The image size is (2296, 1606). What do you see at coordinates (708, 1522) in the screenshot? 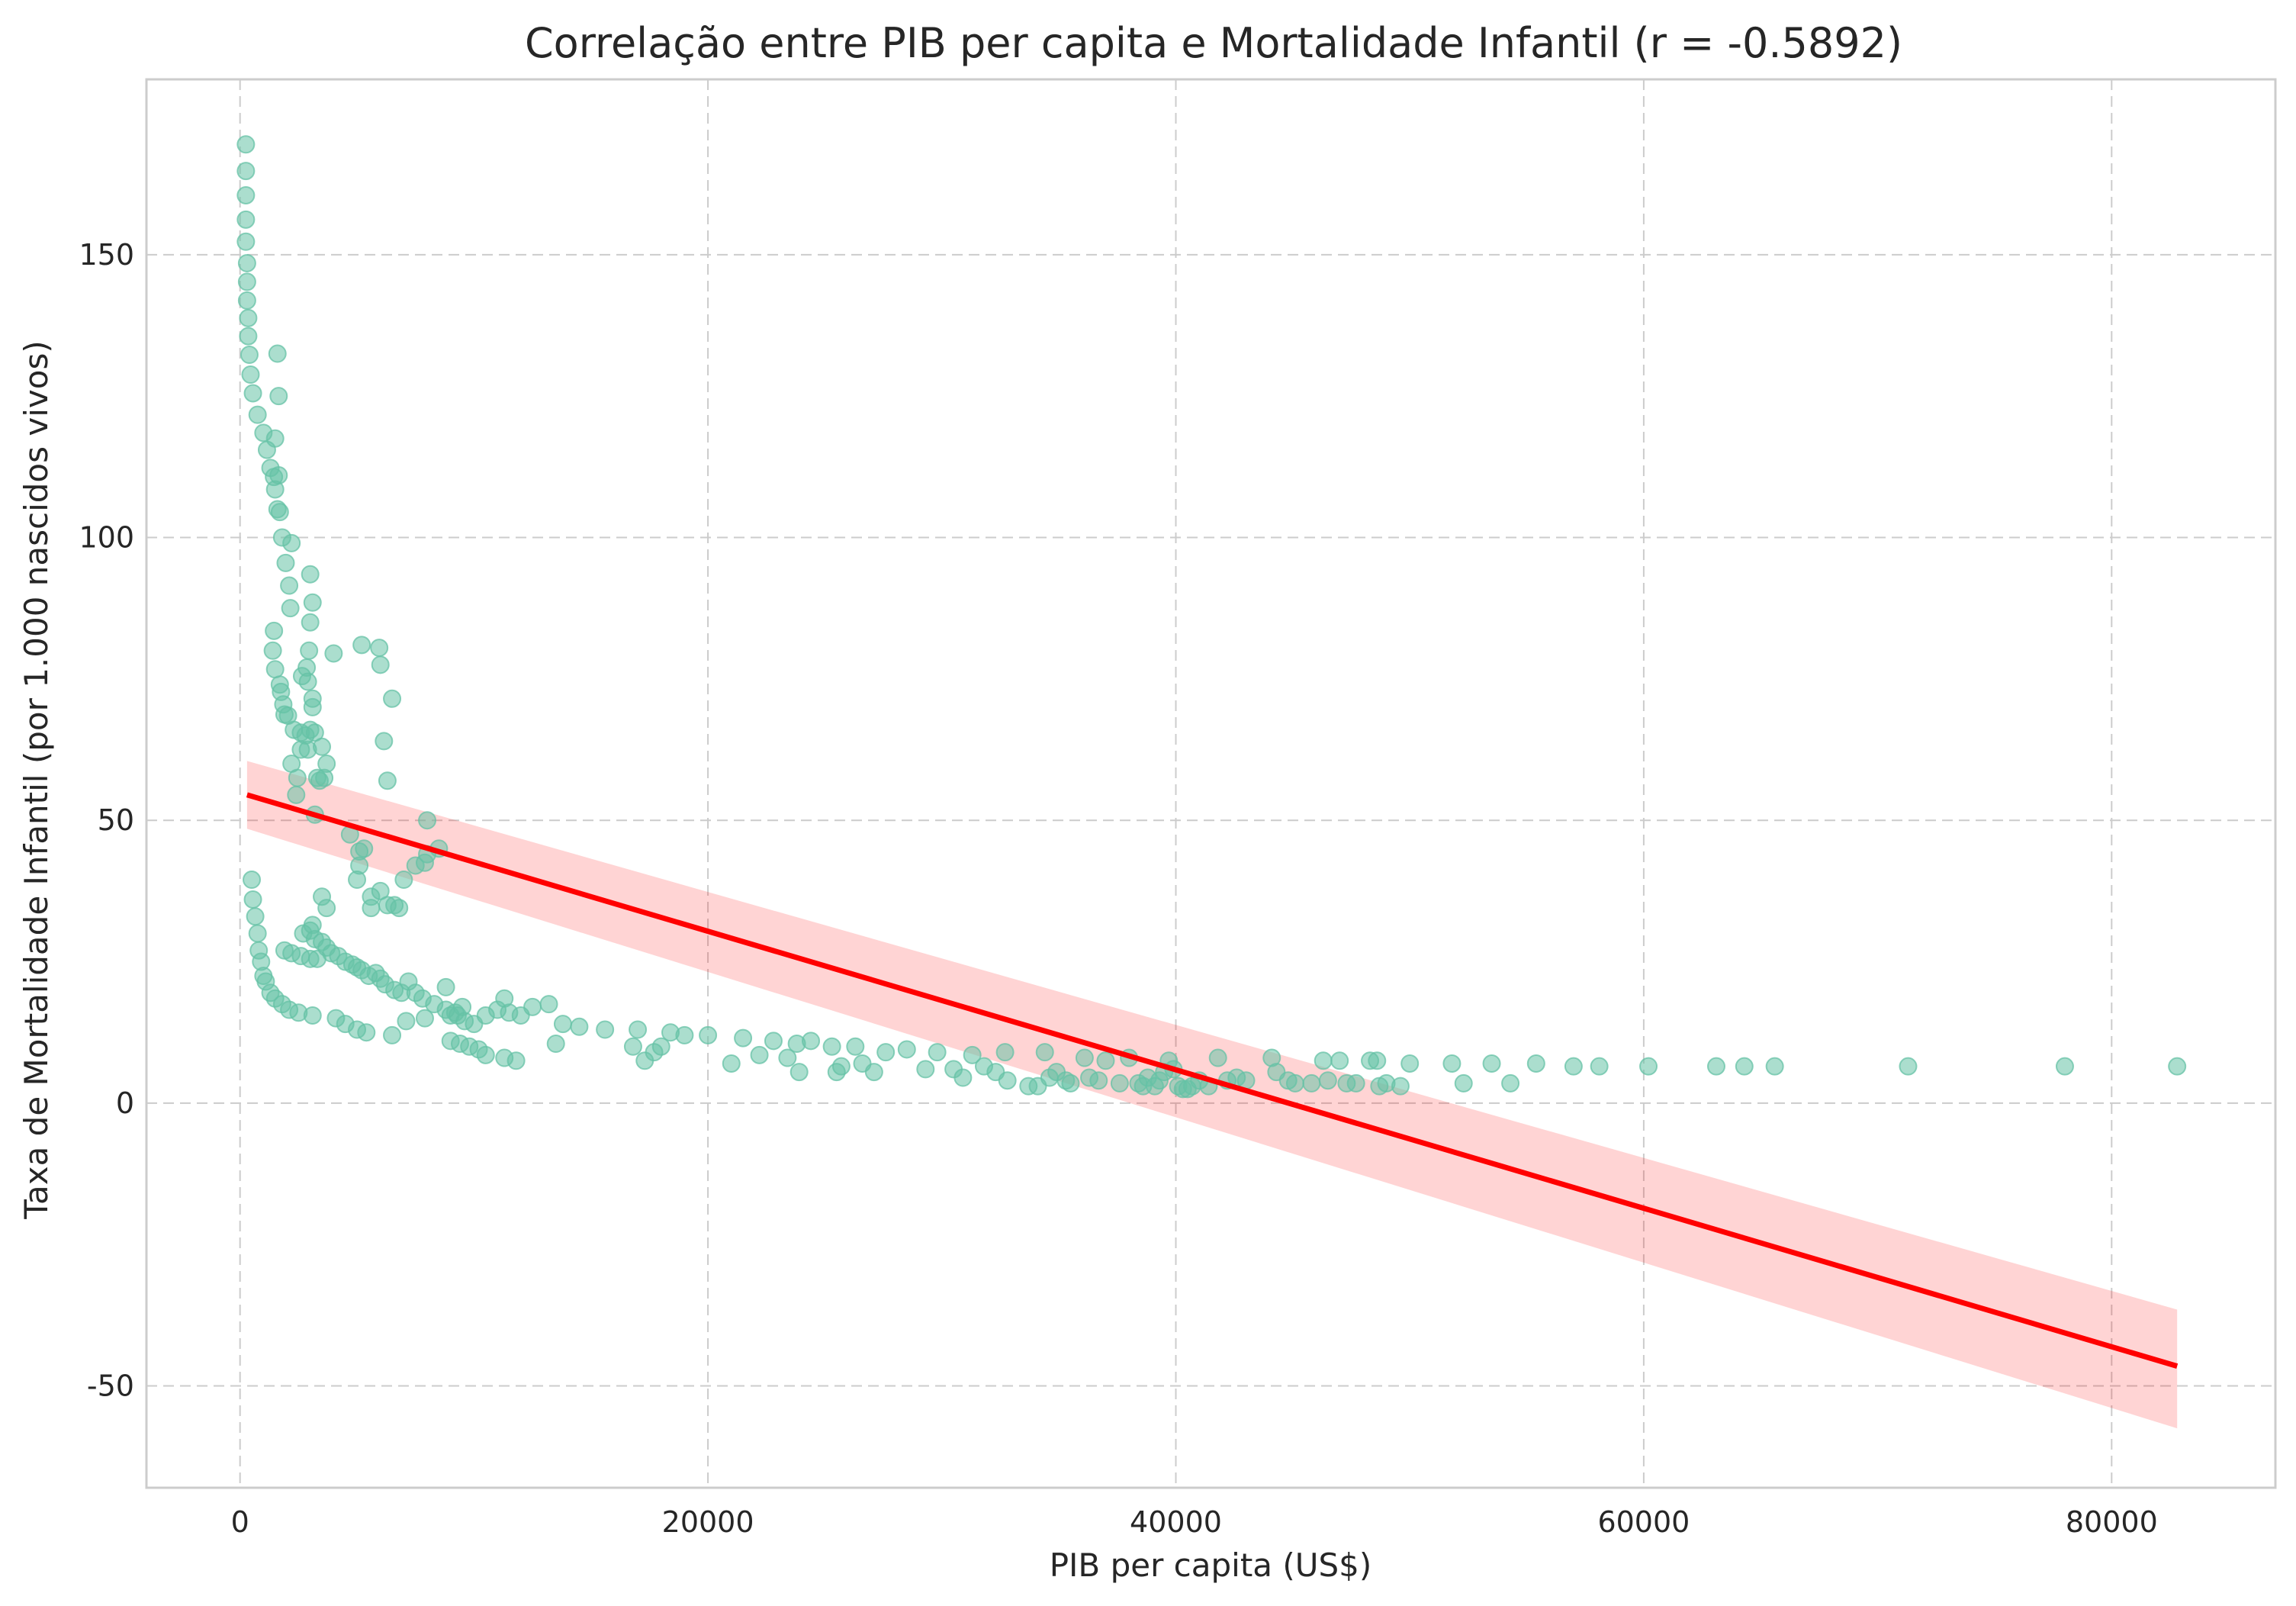
I see `x-tick-label: 20000` at bounding box center [708, 1522].